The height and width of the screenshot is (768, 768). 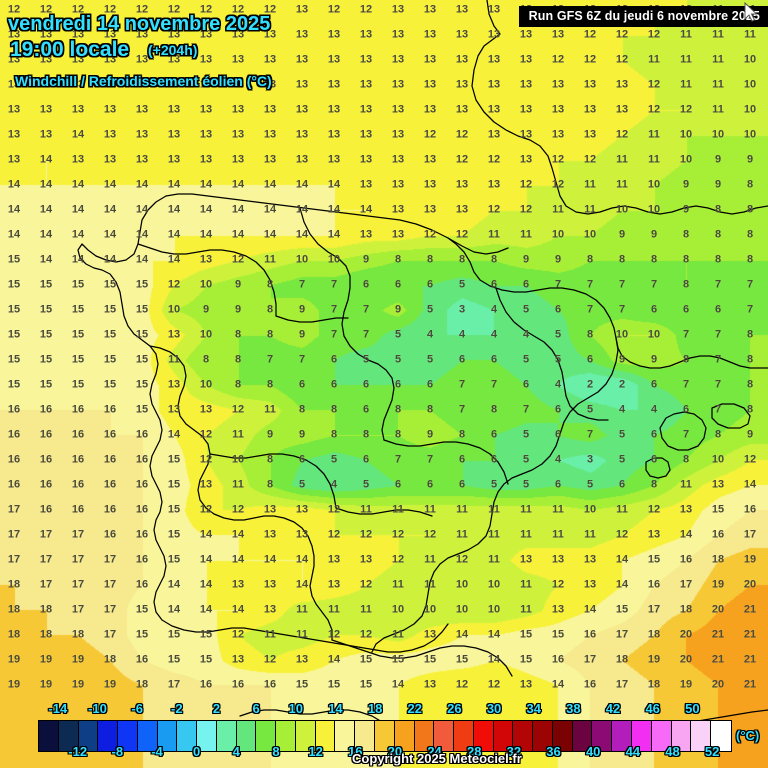 What do you see at coordinates (633, 751) in the screenshot?
I see `scale-tick-bottom: 44` at bounding box center [633, 751].